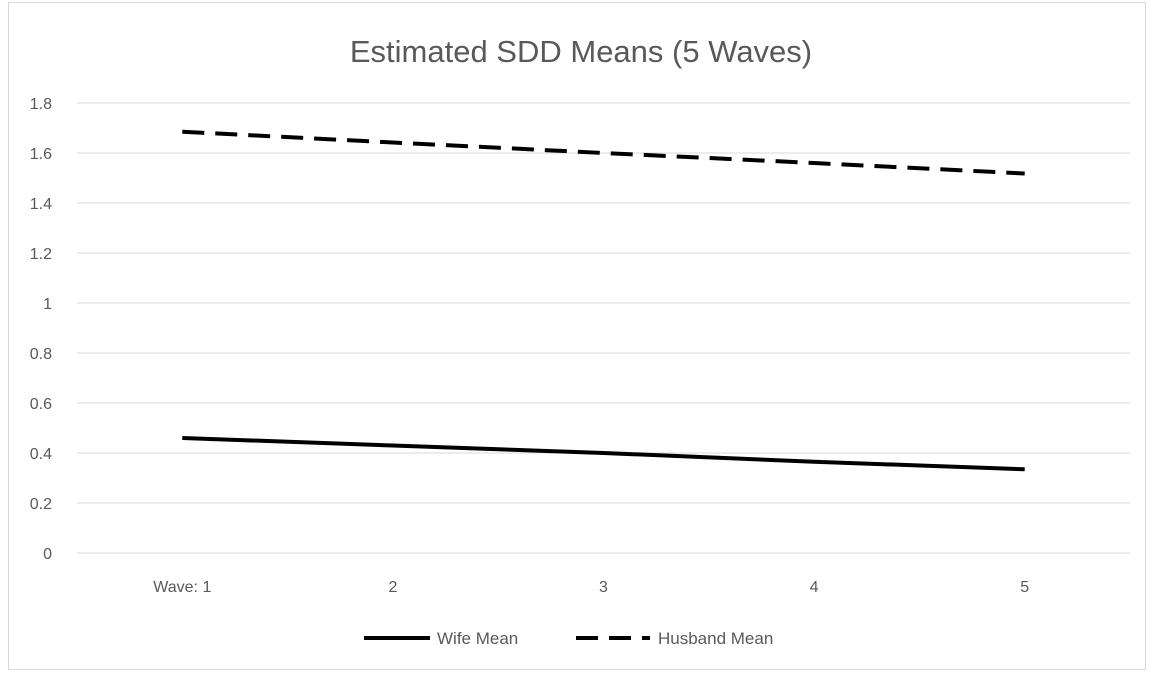 The height and width of the screenshot is (675, 1153). I want to click on y-tick-label: 1.4, so click(41, 204).